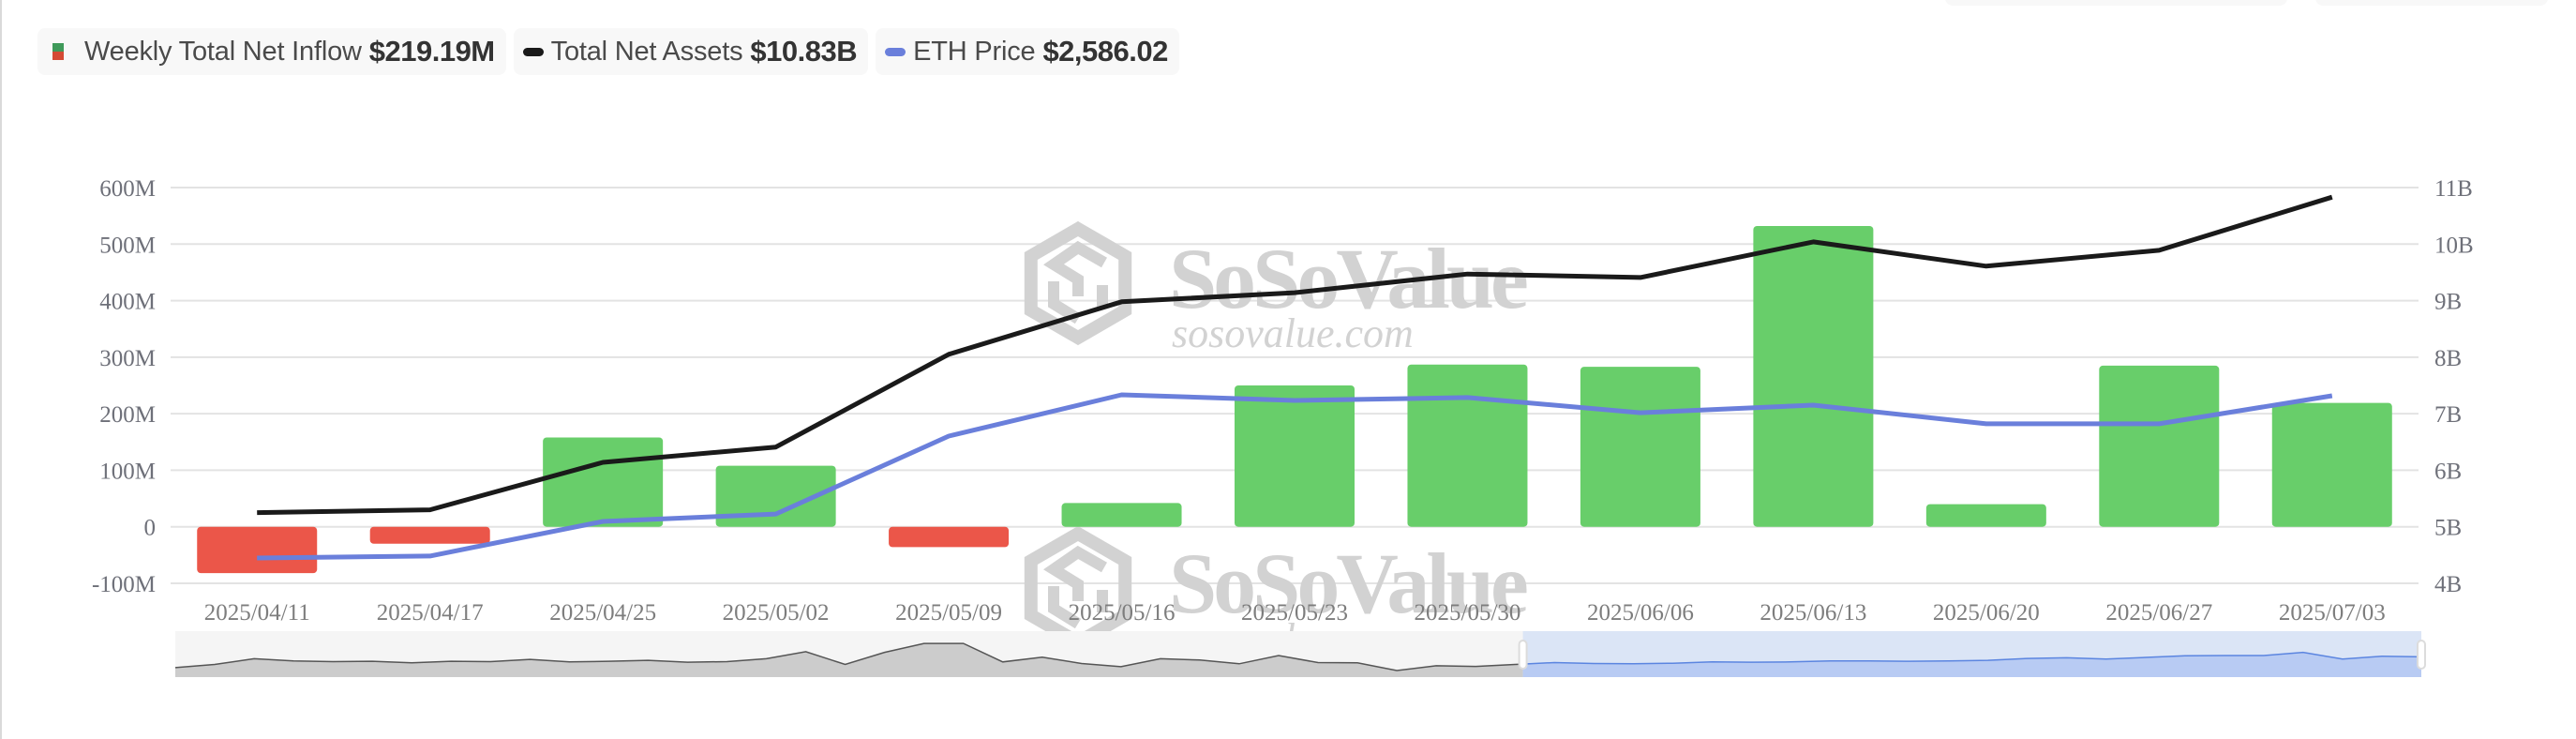 Image resolution: width=2576 pixels, height=739 pixels. Describe the element at coordinates (1971, 658) in the screenshot. I see `slider-selected-line` at that location.